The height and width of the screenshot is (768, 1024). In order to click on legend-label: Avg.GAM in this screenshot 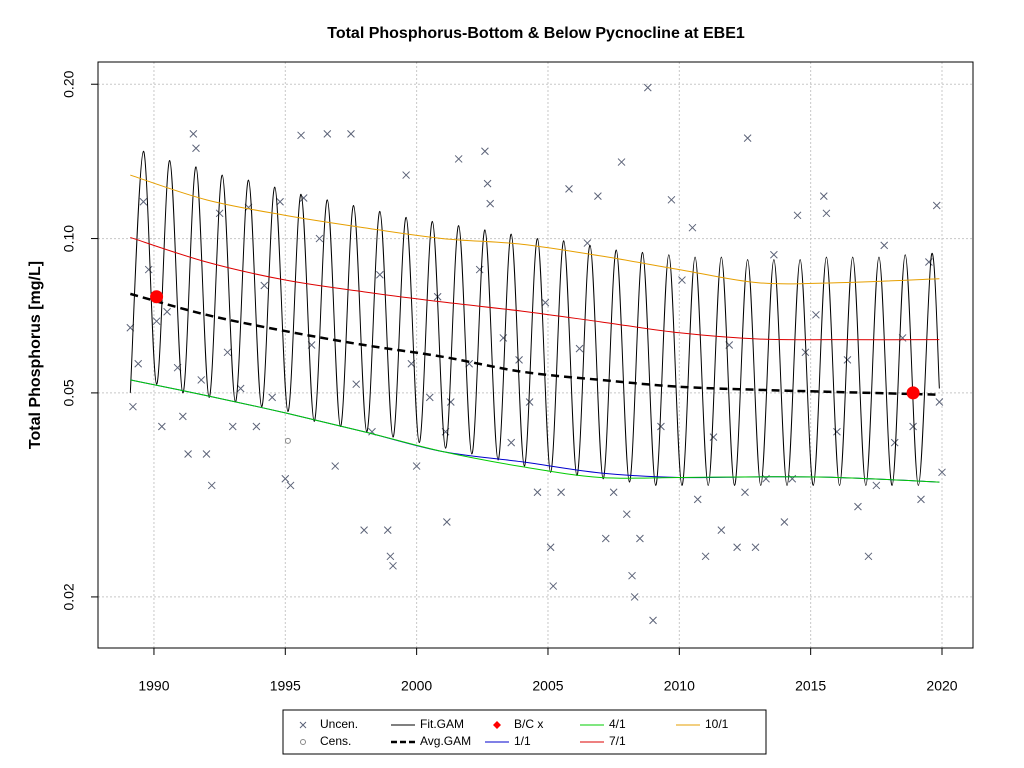, I will do `click(445, 741)`.